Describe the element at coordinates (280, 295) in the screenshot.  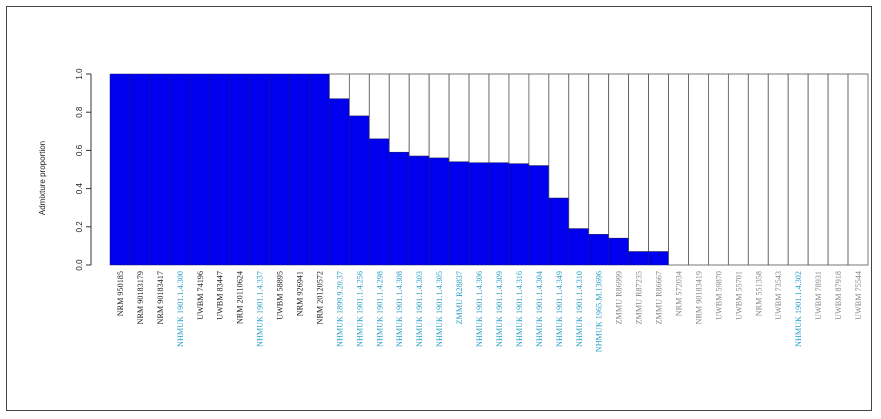
I see `x-tick-label: UWBM 58895` at that location.